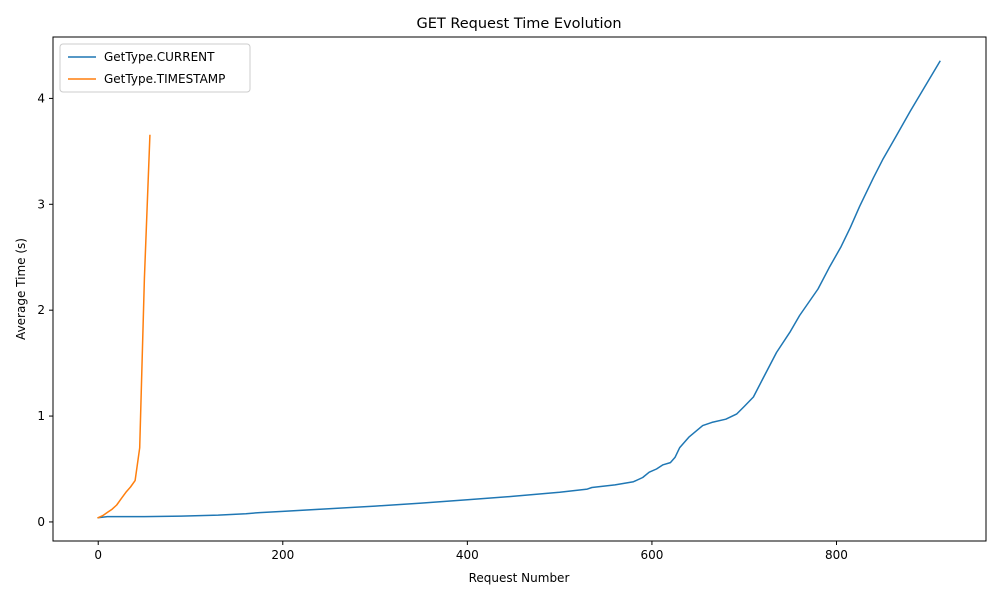  I want to click on y-tick-label: 3, so click(41, 204).